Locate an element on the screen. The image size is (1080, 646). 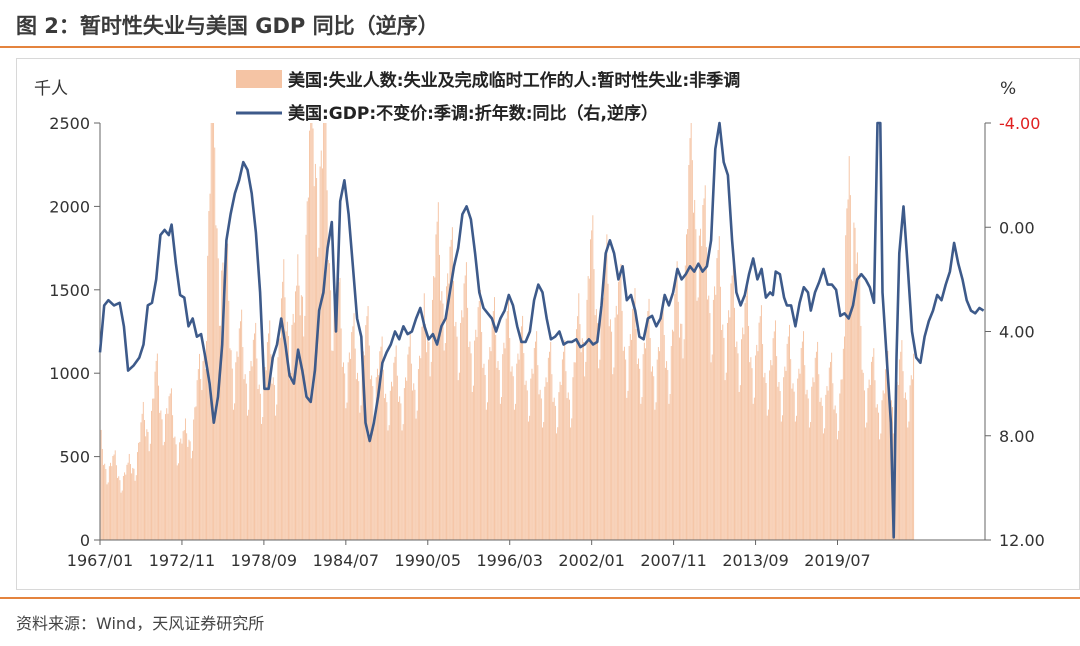
right-tick-label: 8.00 is located at coordinates (1017, 436).